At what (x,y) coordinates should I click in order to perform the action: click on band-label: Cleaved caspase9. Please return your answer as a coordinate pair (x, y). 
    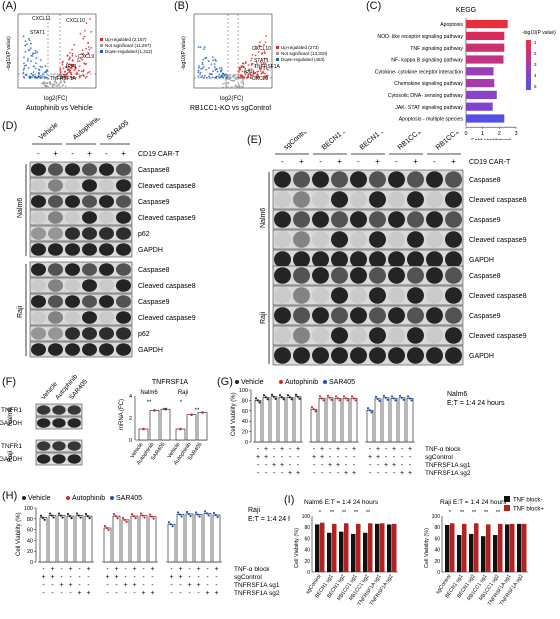
    Looking at the image, I should click on (167, 218).